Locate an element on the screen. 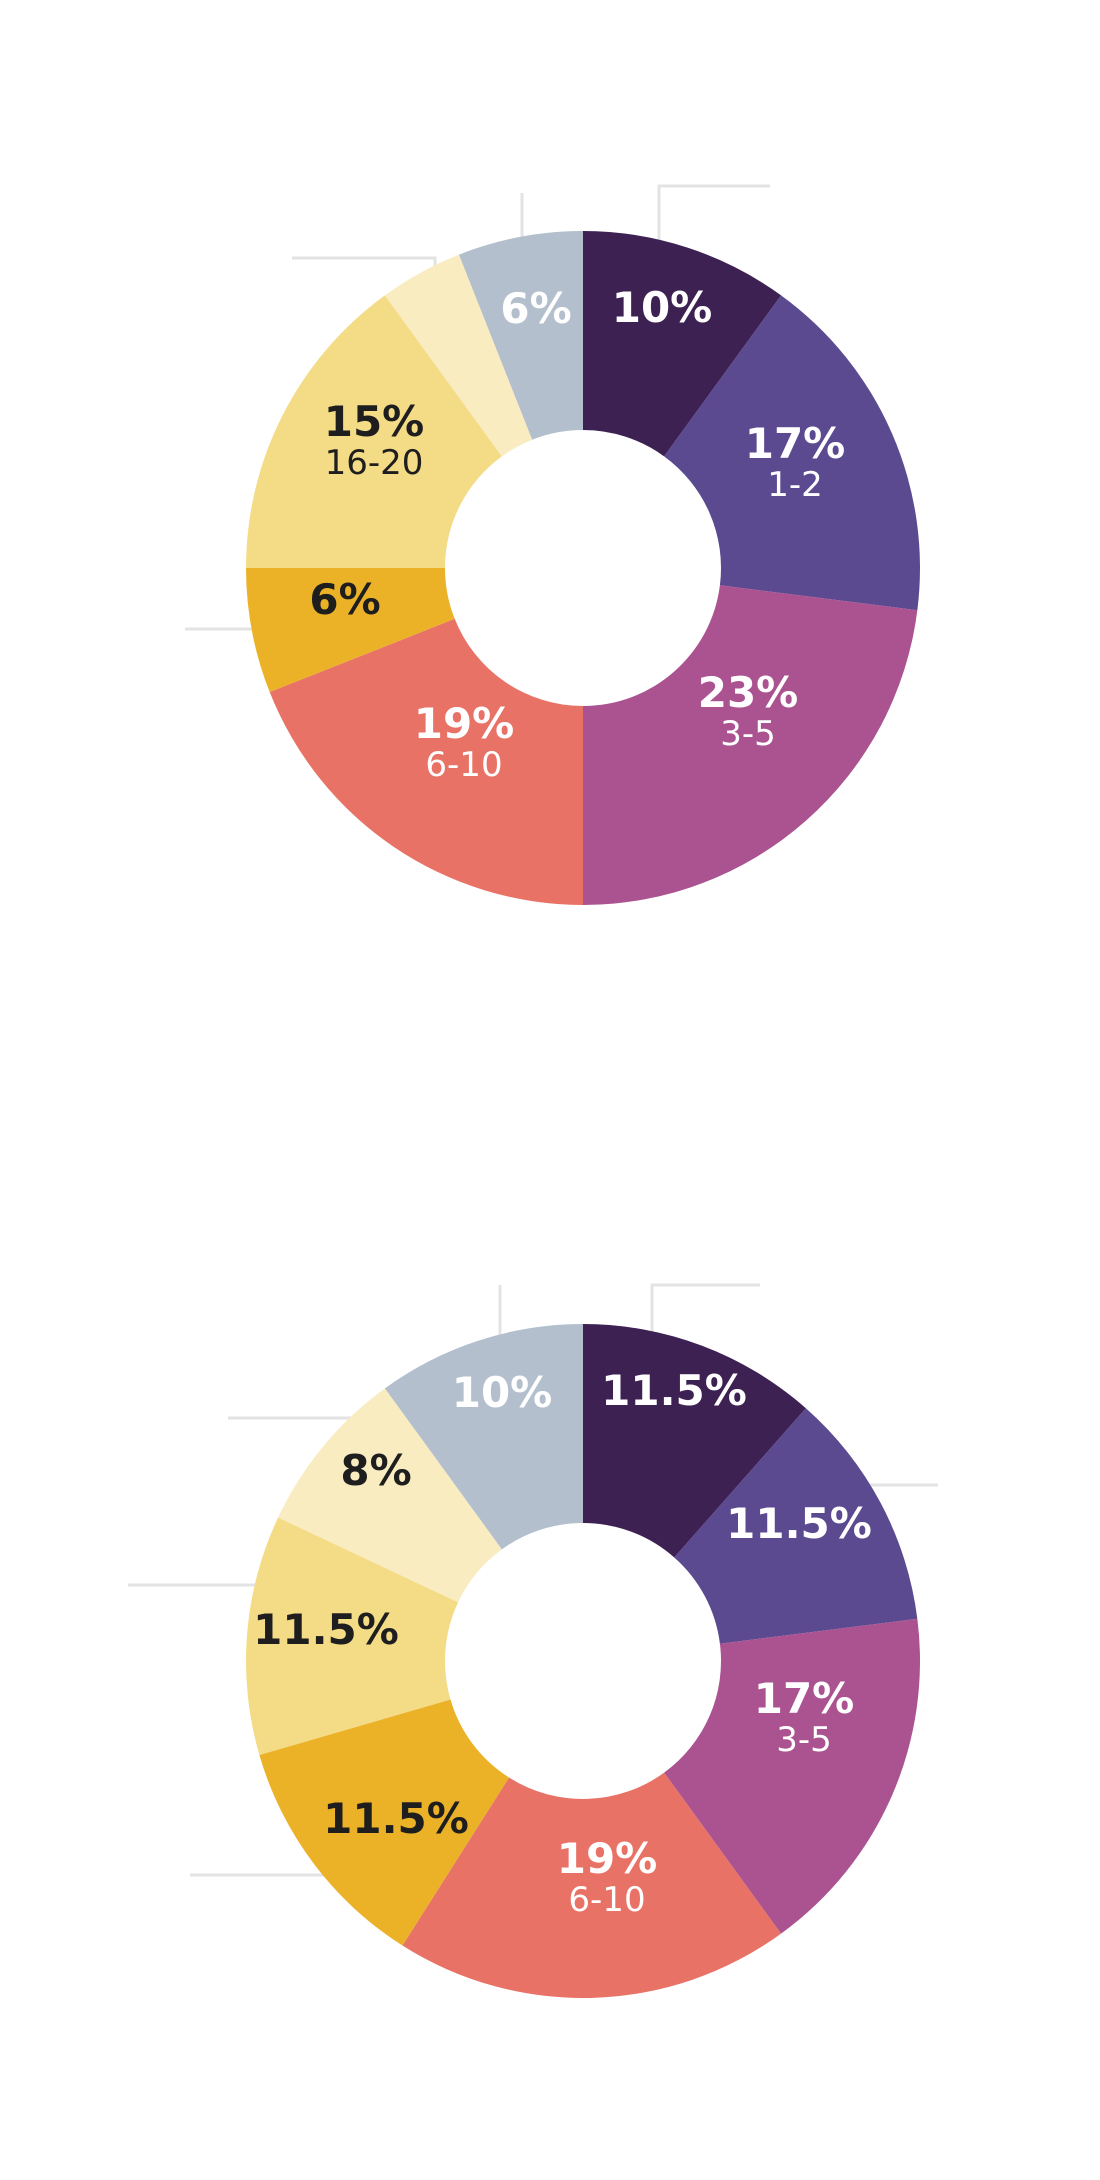 The image size is (1100, 2180). leader-line is located at coordinates (713, 223).